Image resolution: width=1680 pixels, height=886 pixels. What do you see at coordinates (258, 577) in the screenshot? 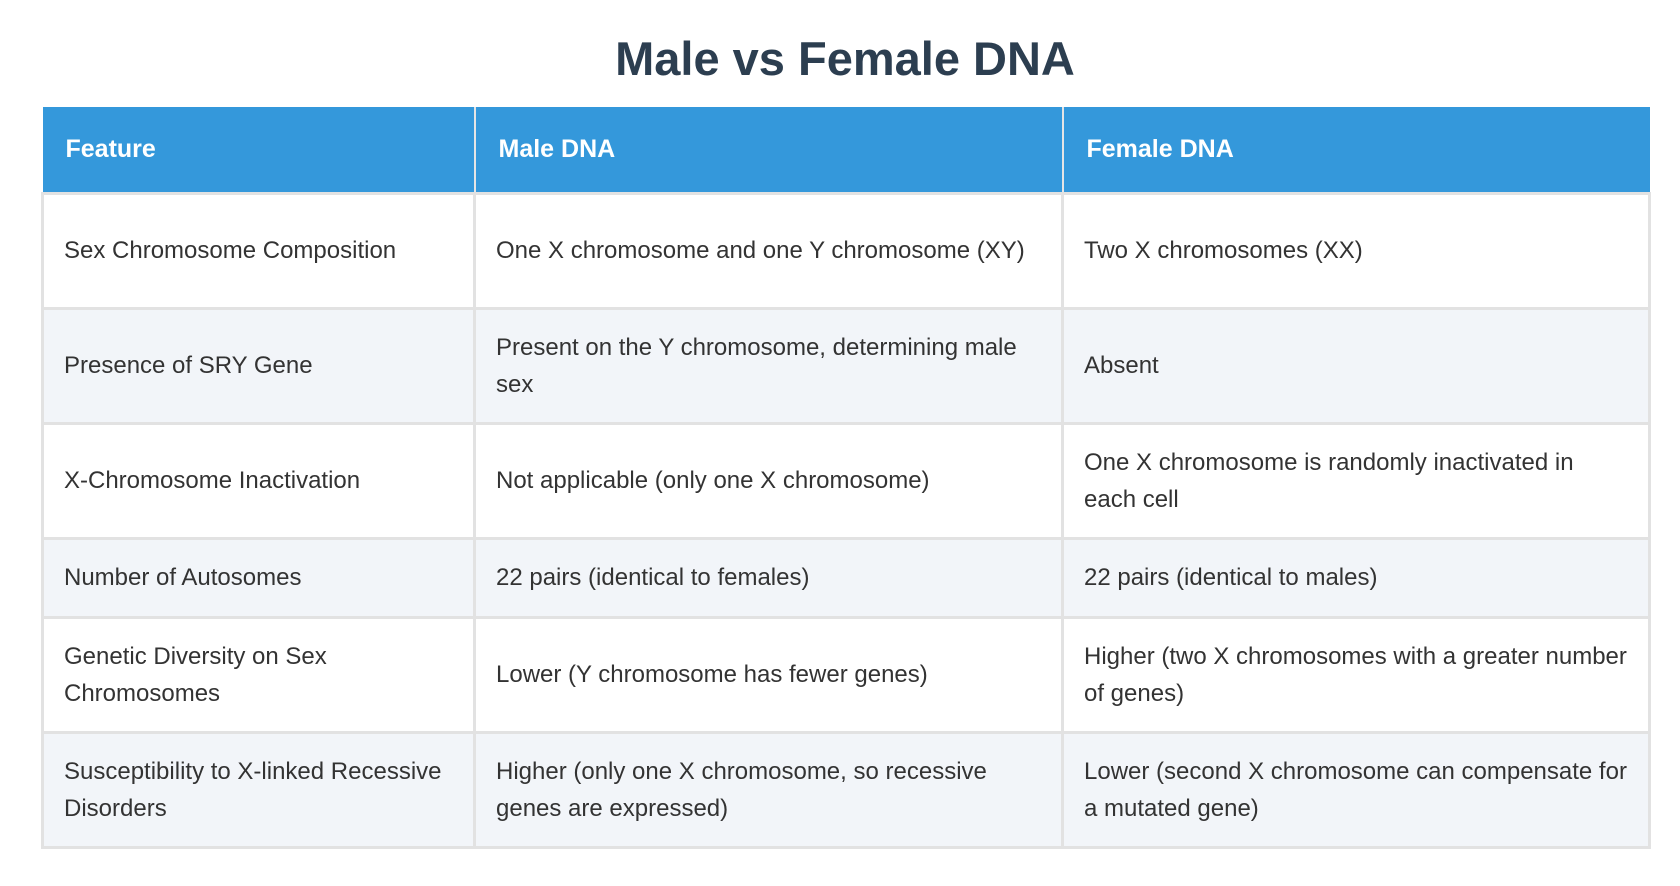
I see `feature-cell: Number of Autosomes` at bounding box center [258, 577].